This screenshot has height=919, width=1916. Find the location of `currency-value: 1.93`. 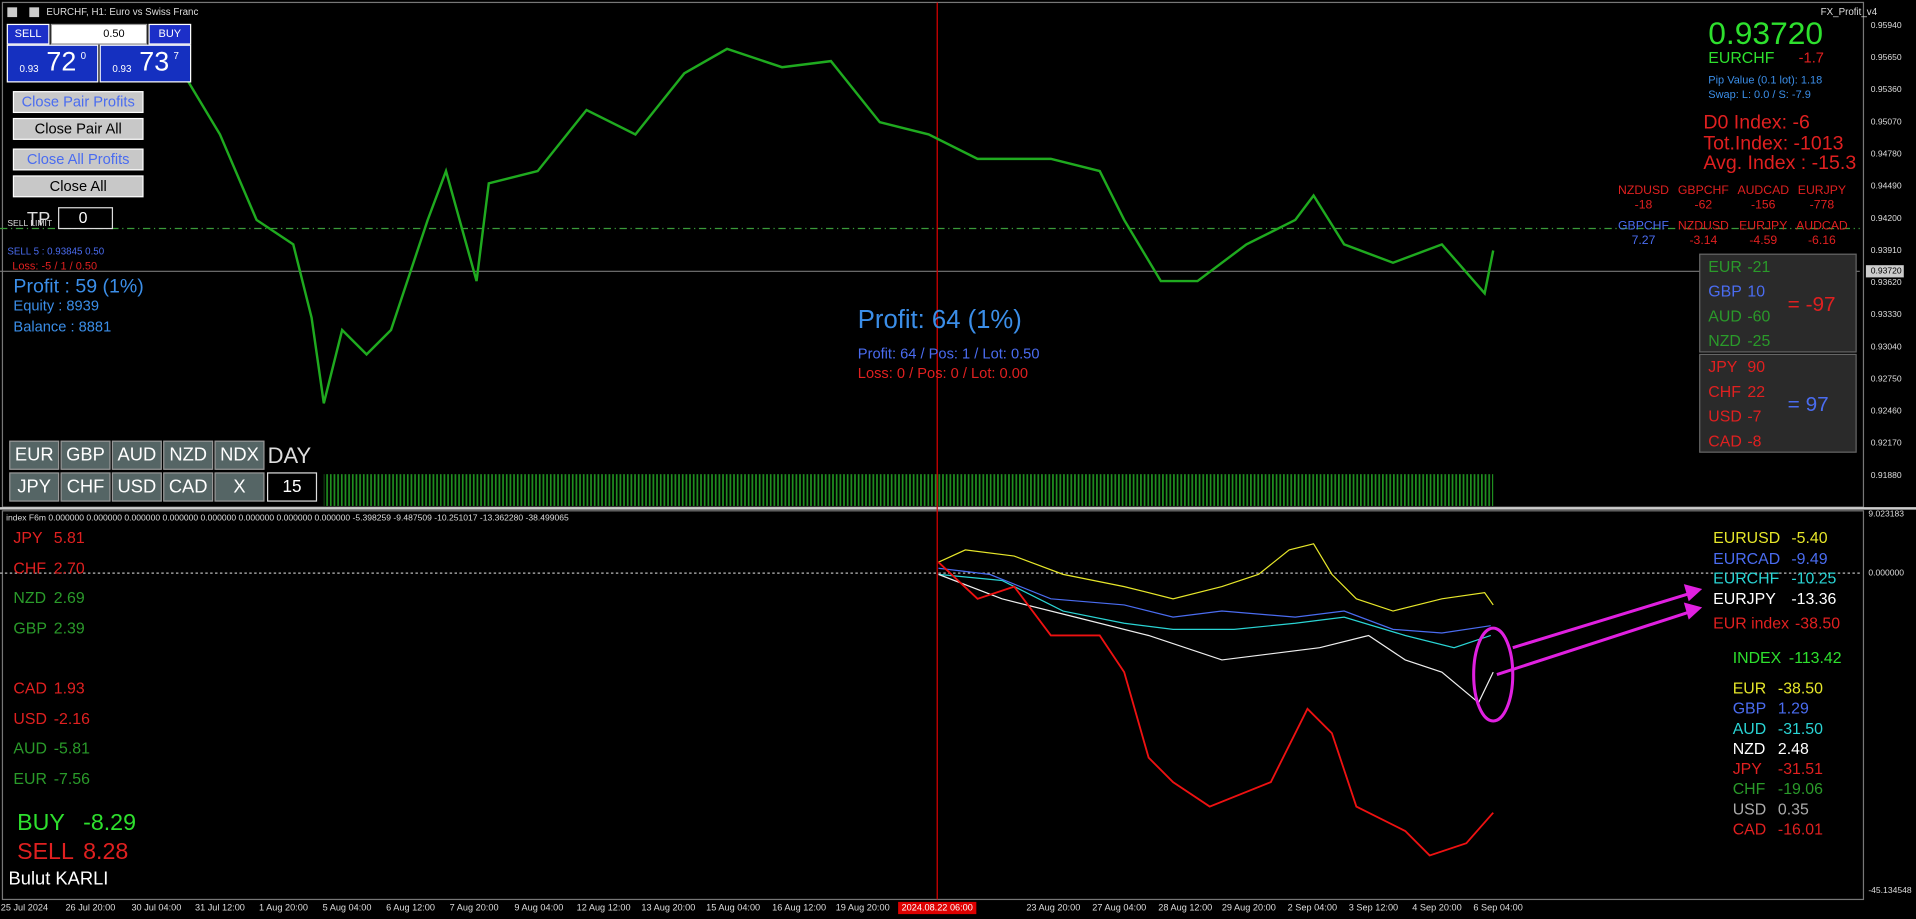

currency-value: 1.93 is located at coordinates (69, 688).